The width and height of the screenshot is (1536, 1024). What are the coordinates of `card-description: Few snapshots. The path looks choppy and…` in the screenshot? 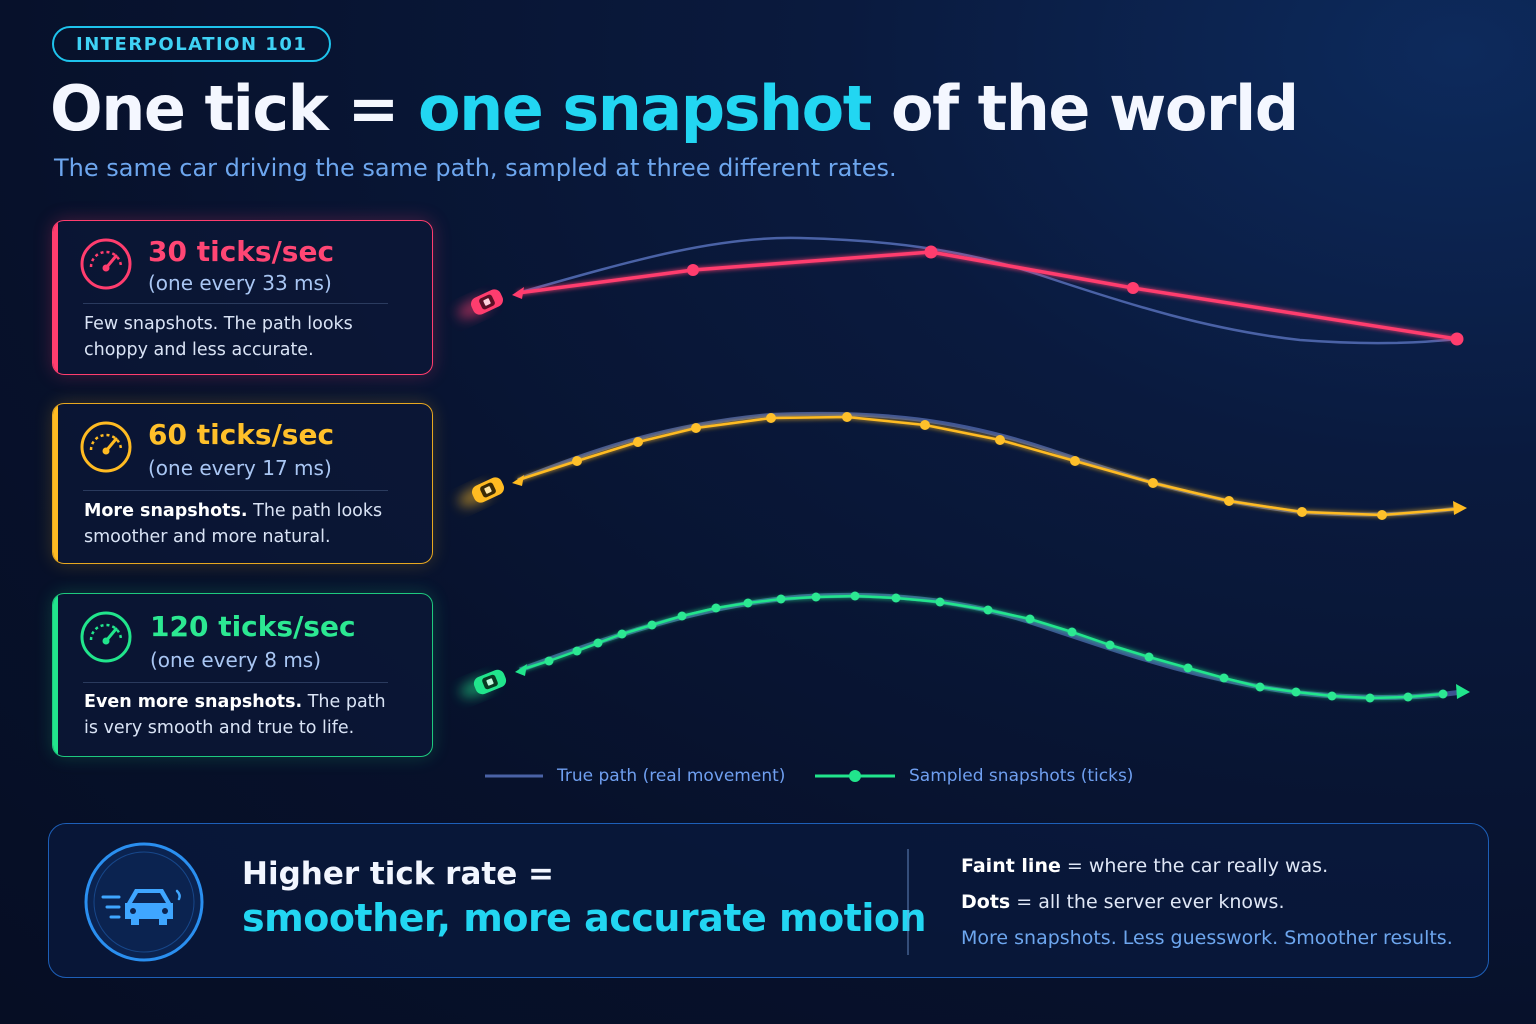 It's located at (244, 337).